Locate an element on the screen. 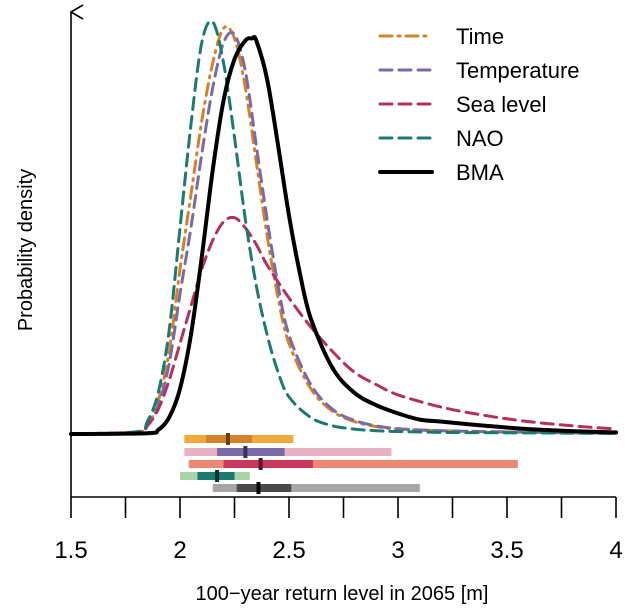  legend-label-nao: NAO is located at coordinates (480, 138).